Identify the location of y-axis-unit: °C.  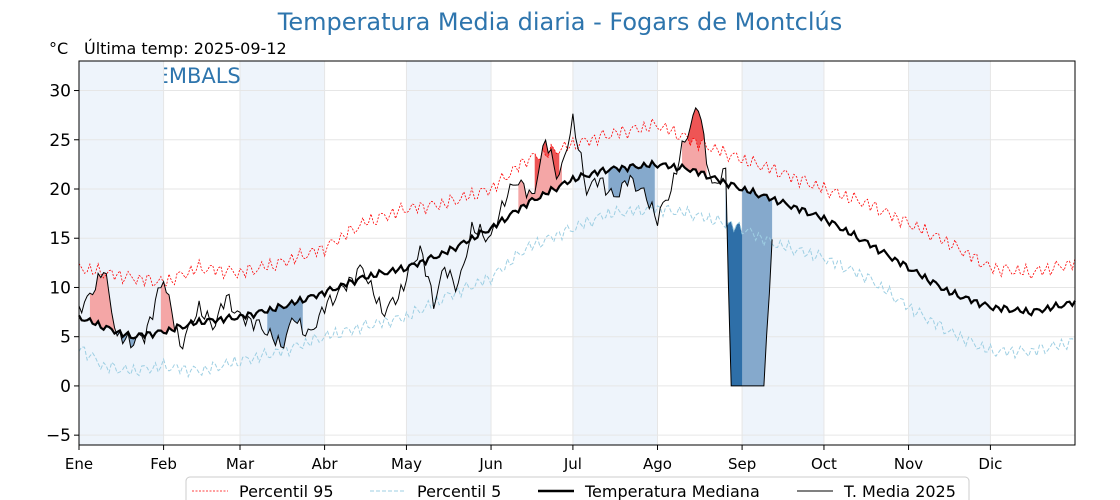
(59, 48).